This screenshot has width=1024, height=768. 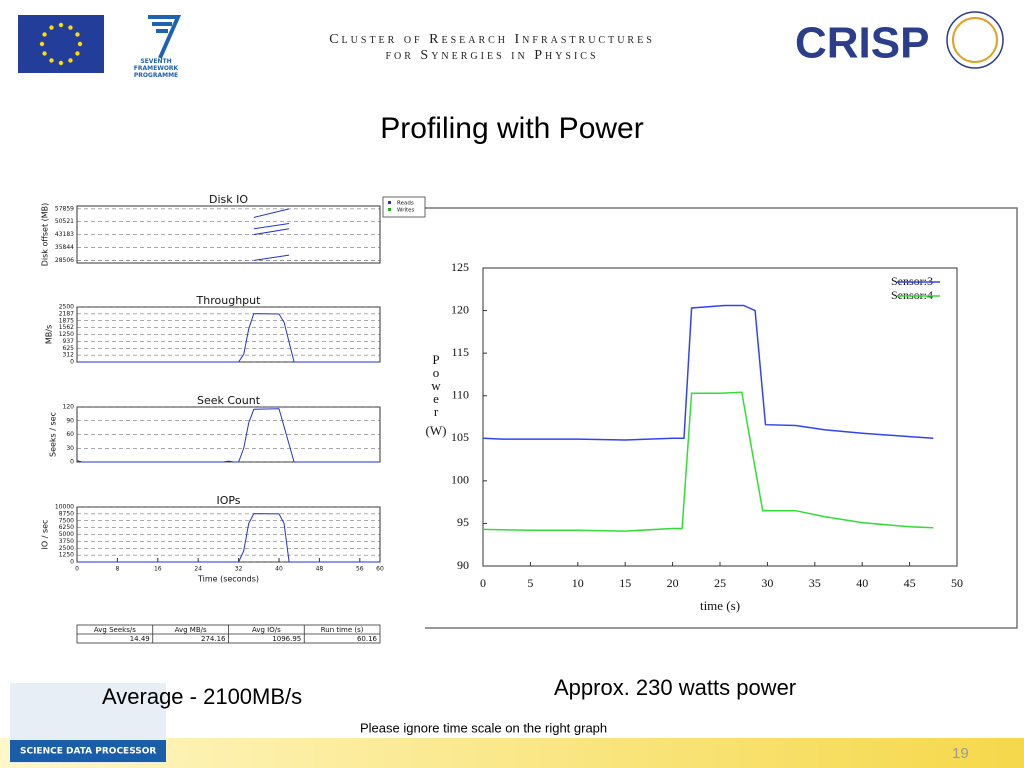 What do you see at coordinates (367, 639) in the screenshot?
I see `table-cell: 60.16` at bounding box center [367, 639].